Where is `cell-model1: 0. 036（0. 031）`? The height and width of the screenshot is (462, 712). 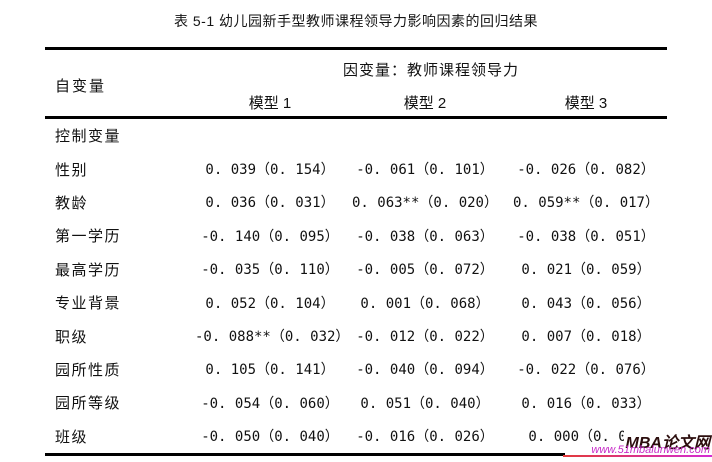
cell-model1: 0. 036（0. 031） is located at coordinates (270, 203).